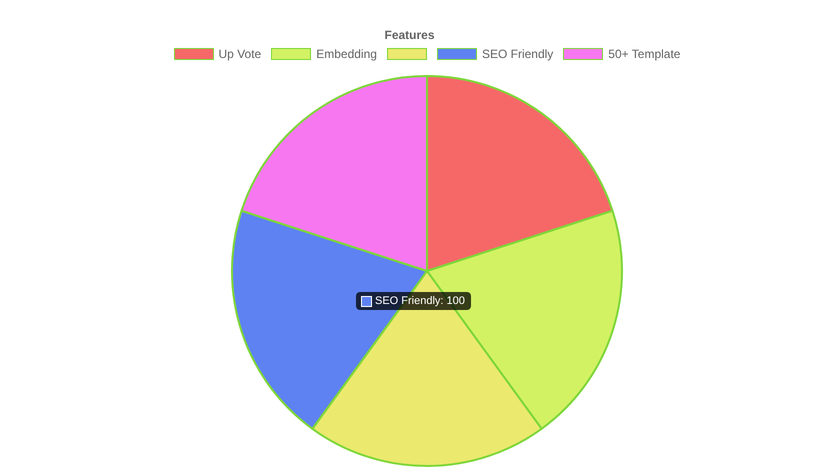  I want to click on legend-label: 50+ Template, so click(644, 54).